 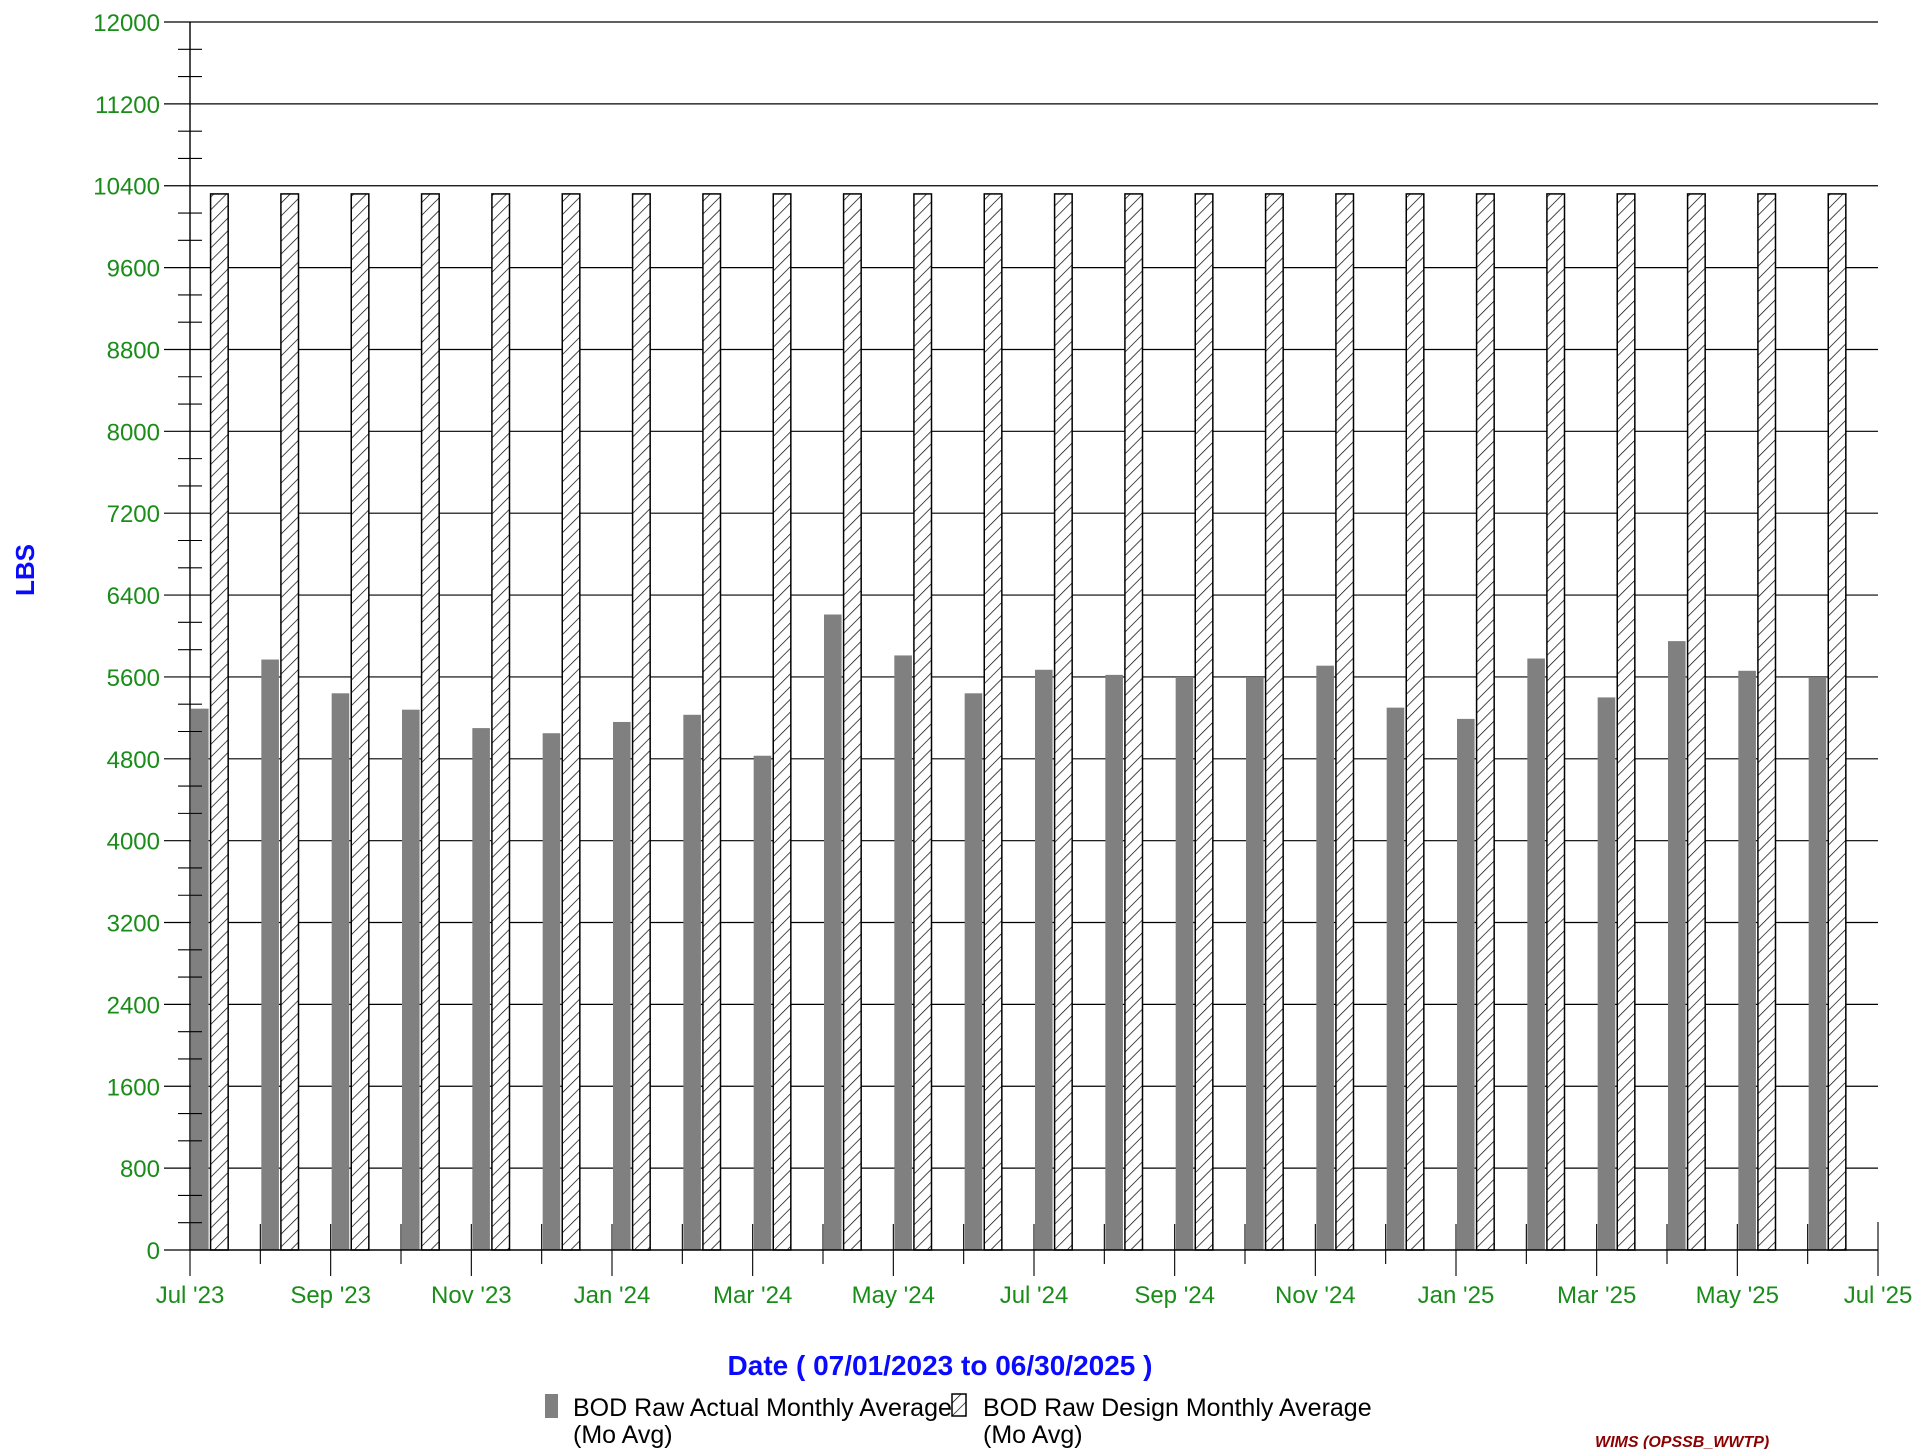 What do you see at coordinates (133, 842) in the screenshot?
I see `y-tick-label: 4000` at bounding box center [133, 842].